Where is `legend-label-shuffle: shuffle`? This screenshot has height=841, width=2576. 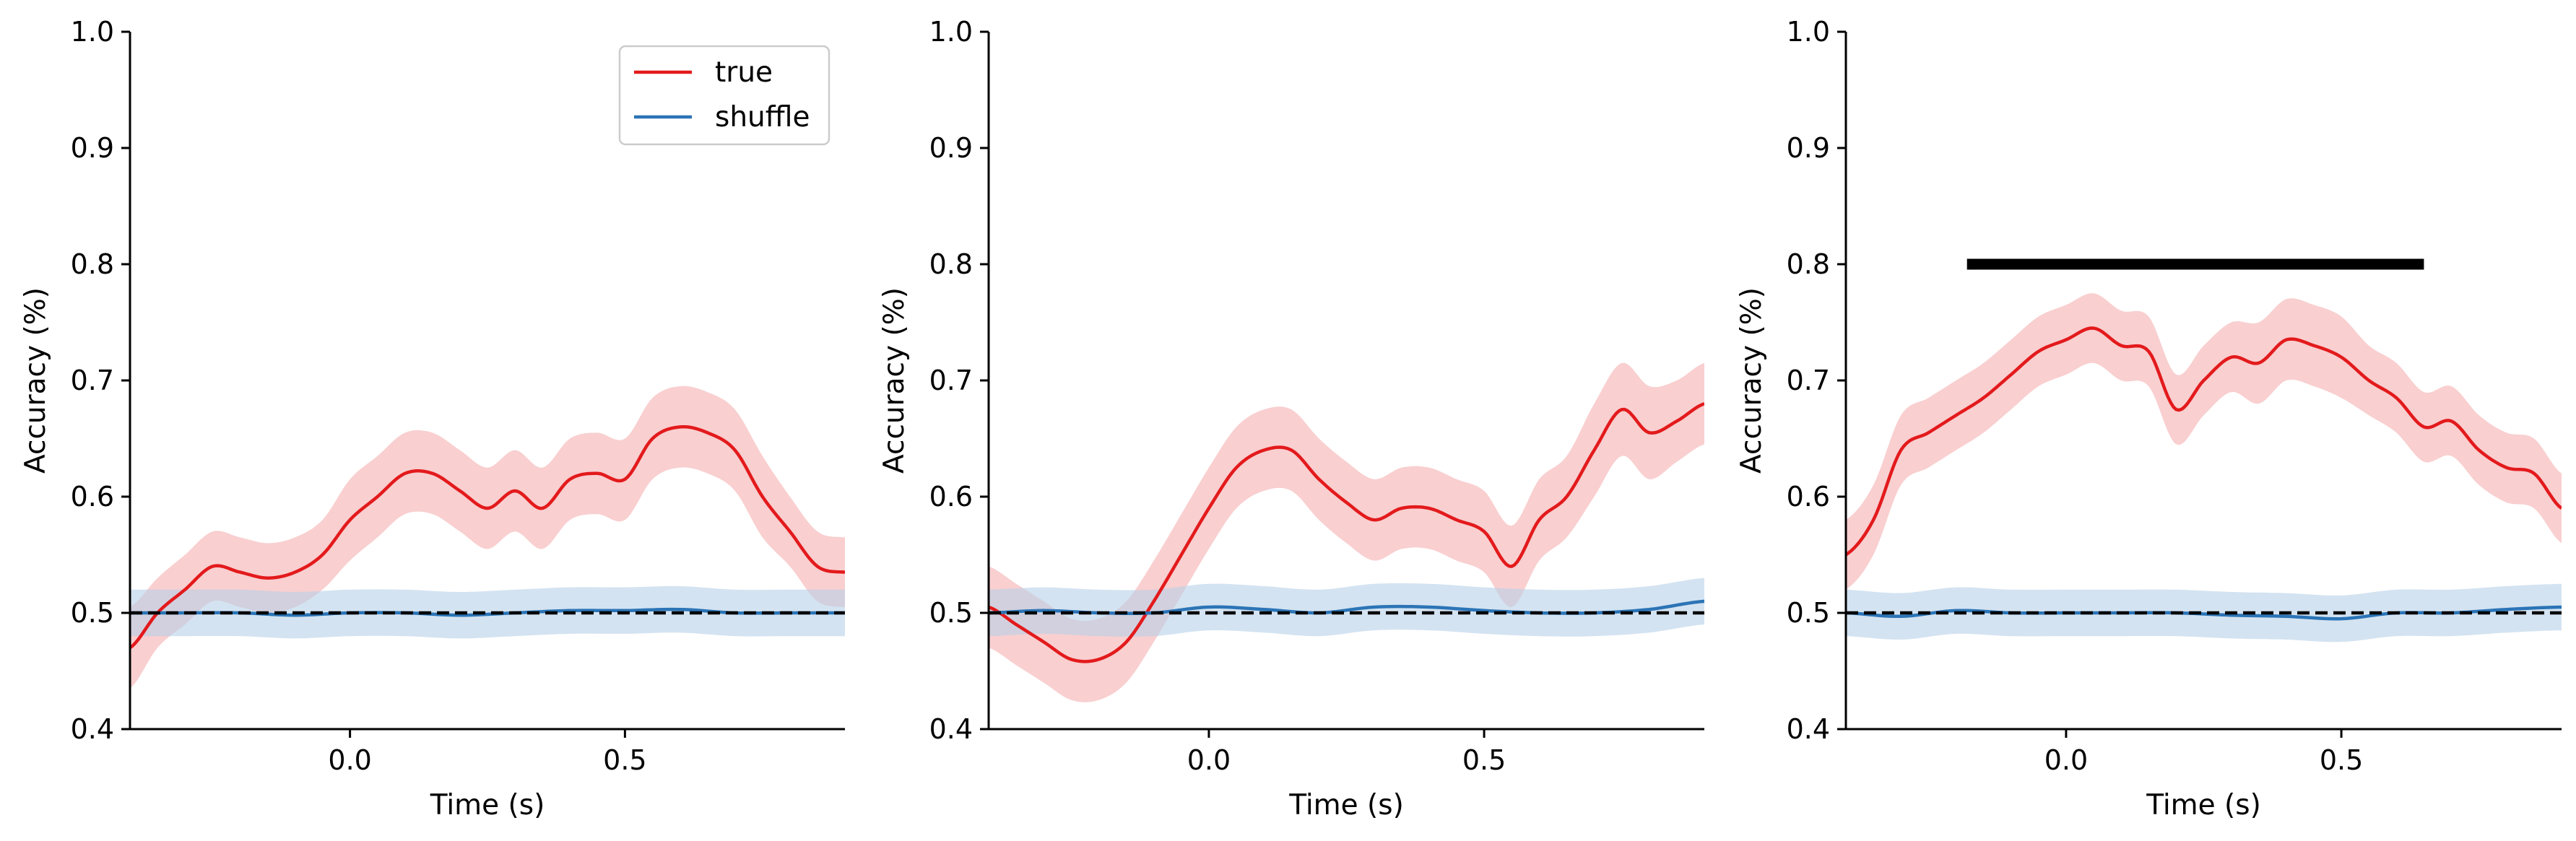
legend-label-shuffle: shuffle is located at coordinates (762, 117).